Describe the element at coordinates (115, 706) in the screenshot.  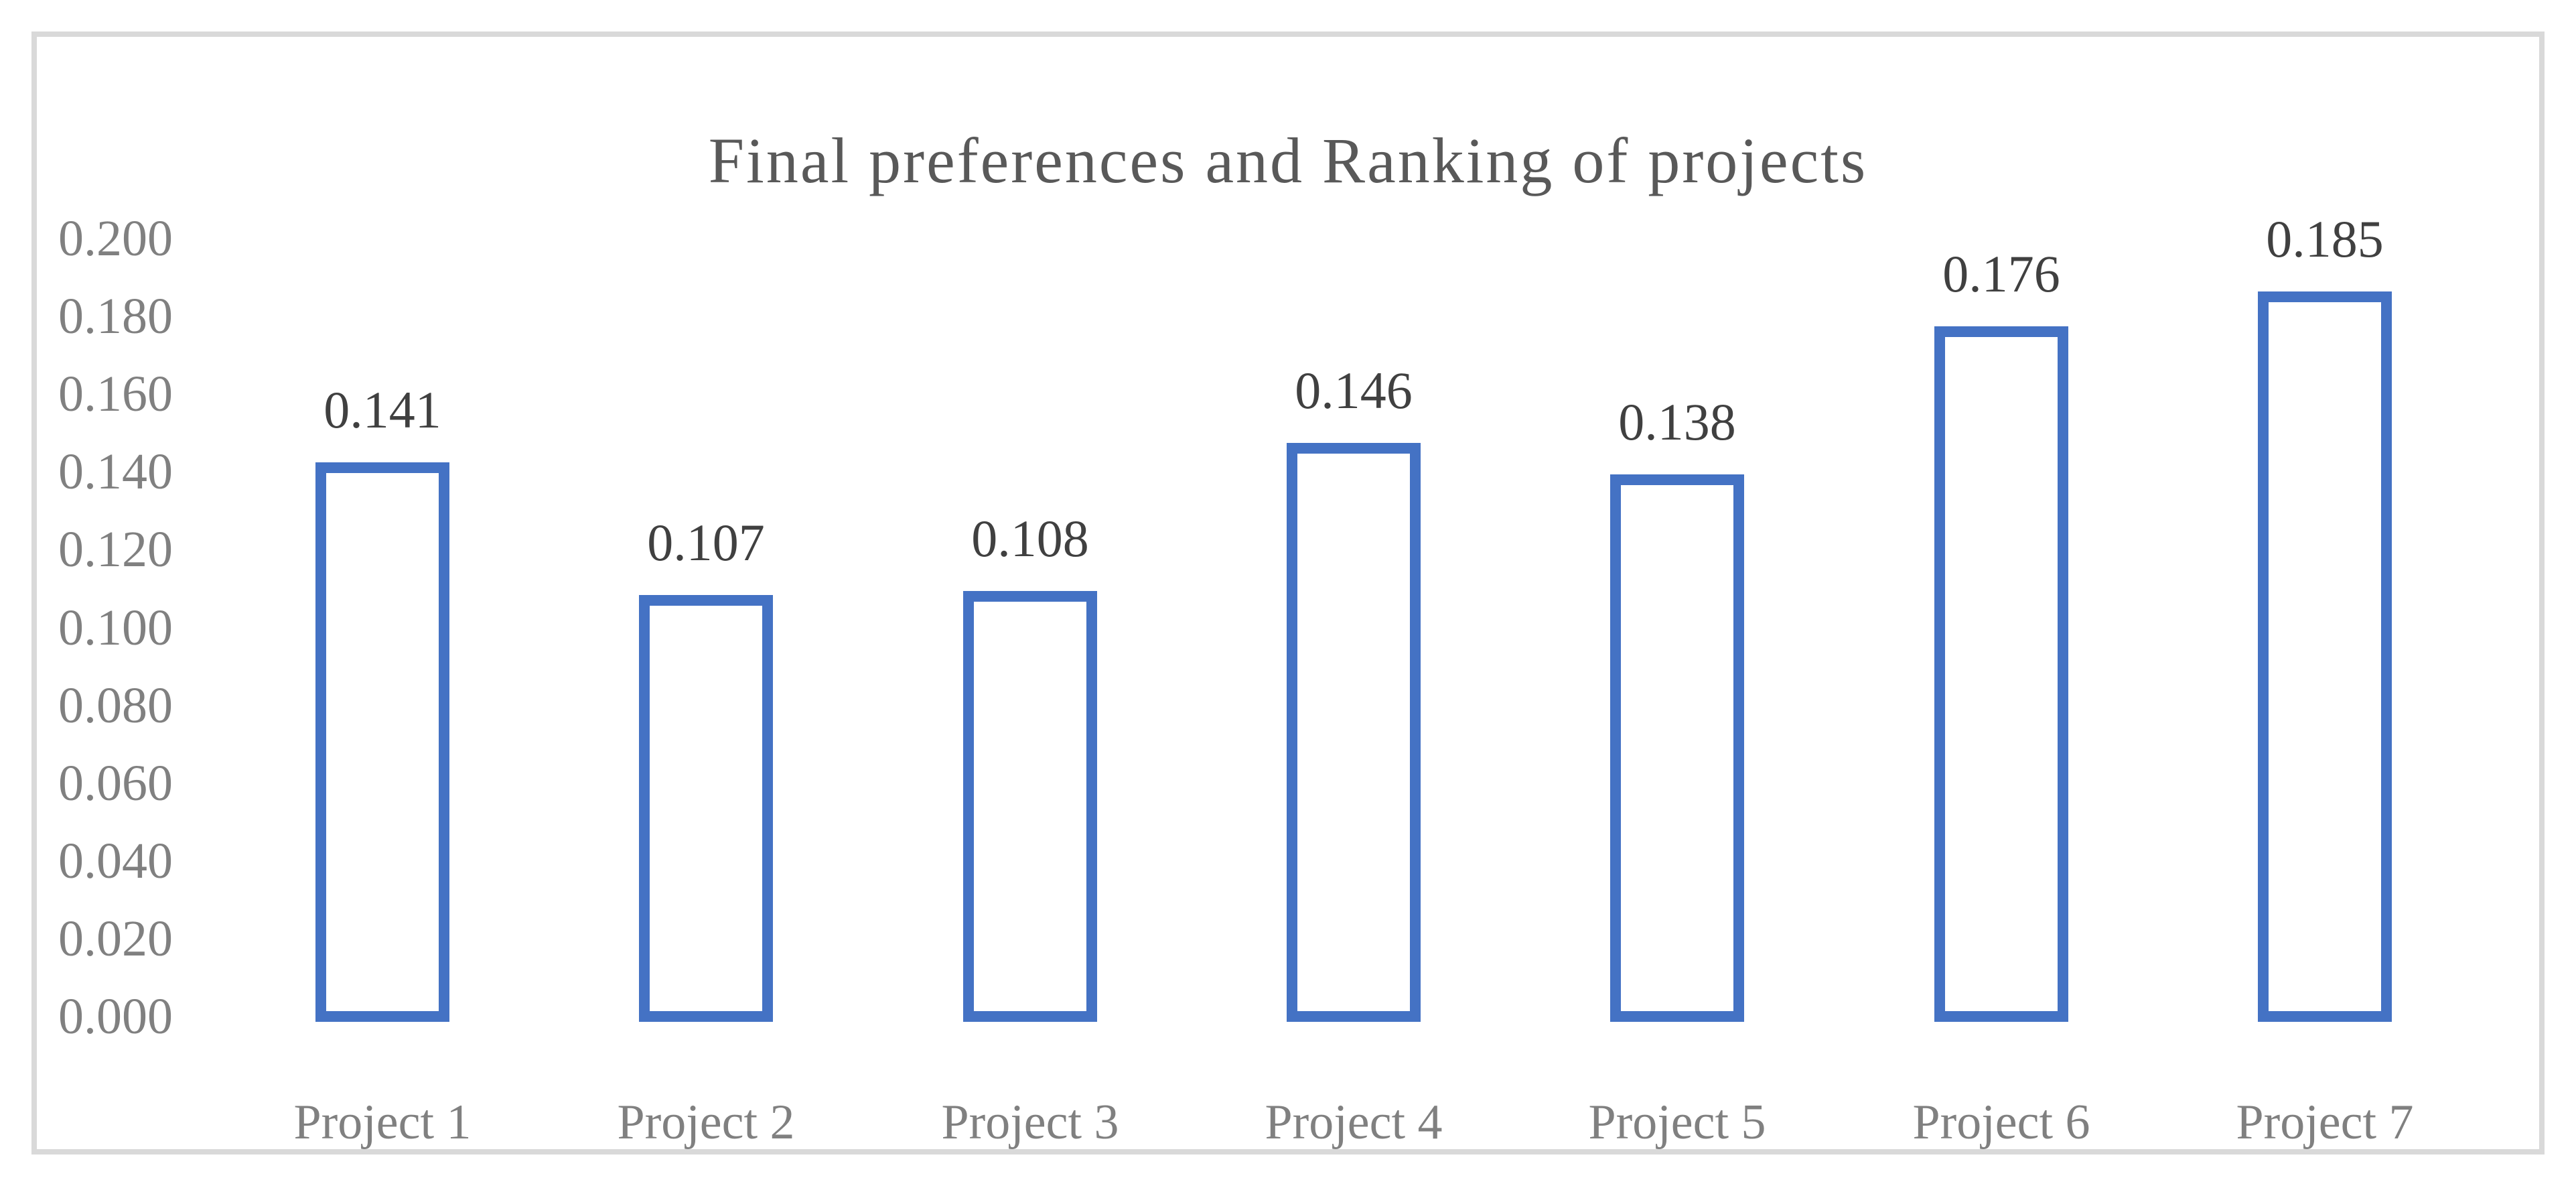
I see `y-axis-tick-label: 0.080` at that location.